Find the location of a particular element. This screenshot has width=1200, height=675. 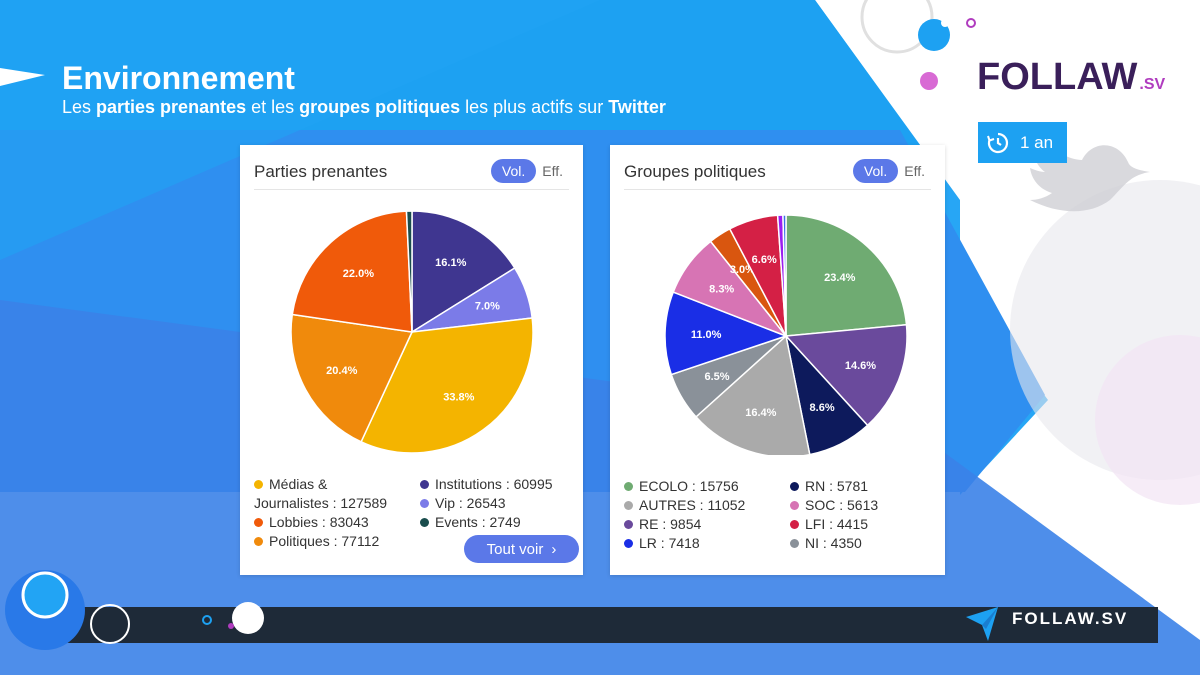

card-header: Parties prenantes Vol. Eff. is located at coordinates (411, 174).